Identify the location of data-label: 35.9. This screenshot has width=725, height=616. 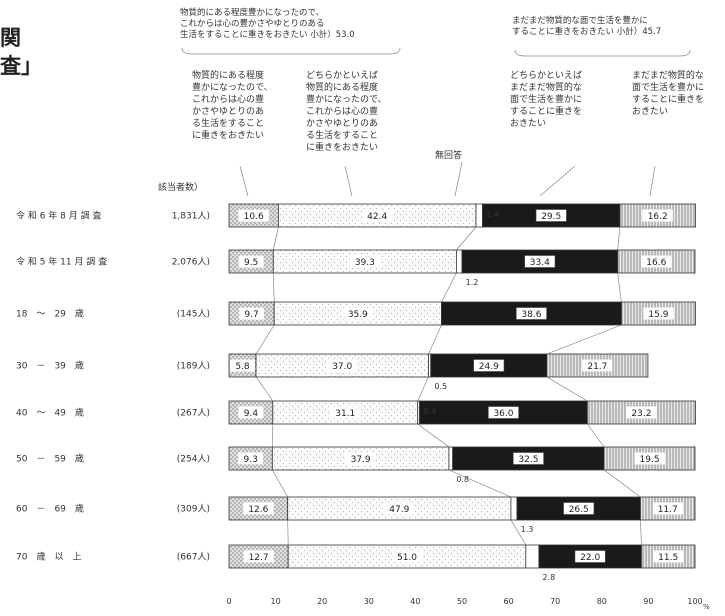
(358, 315).